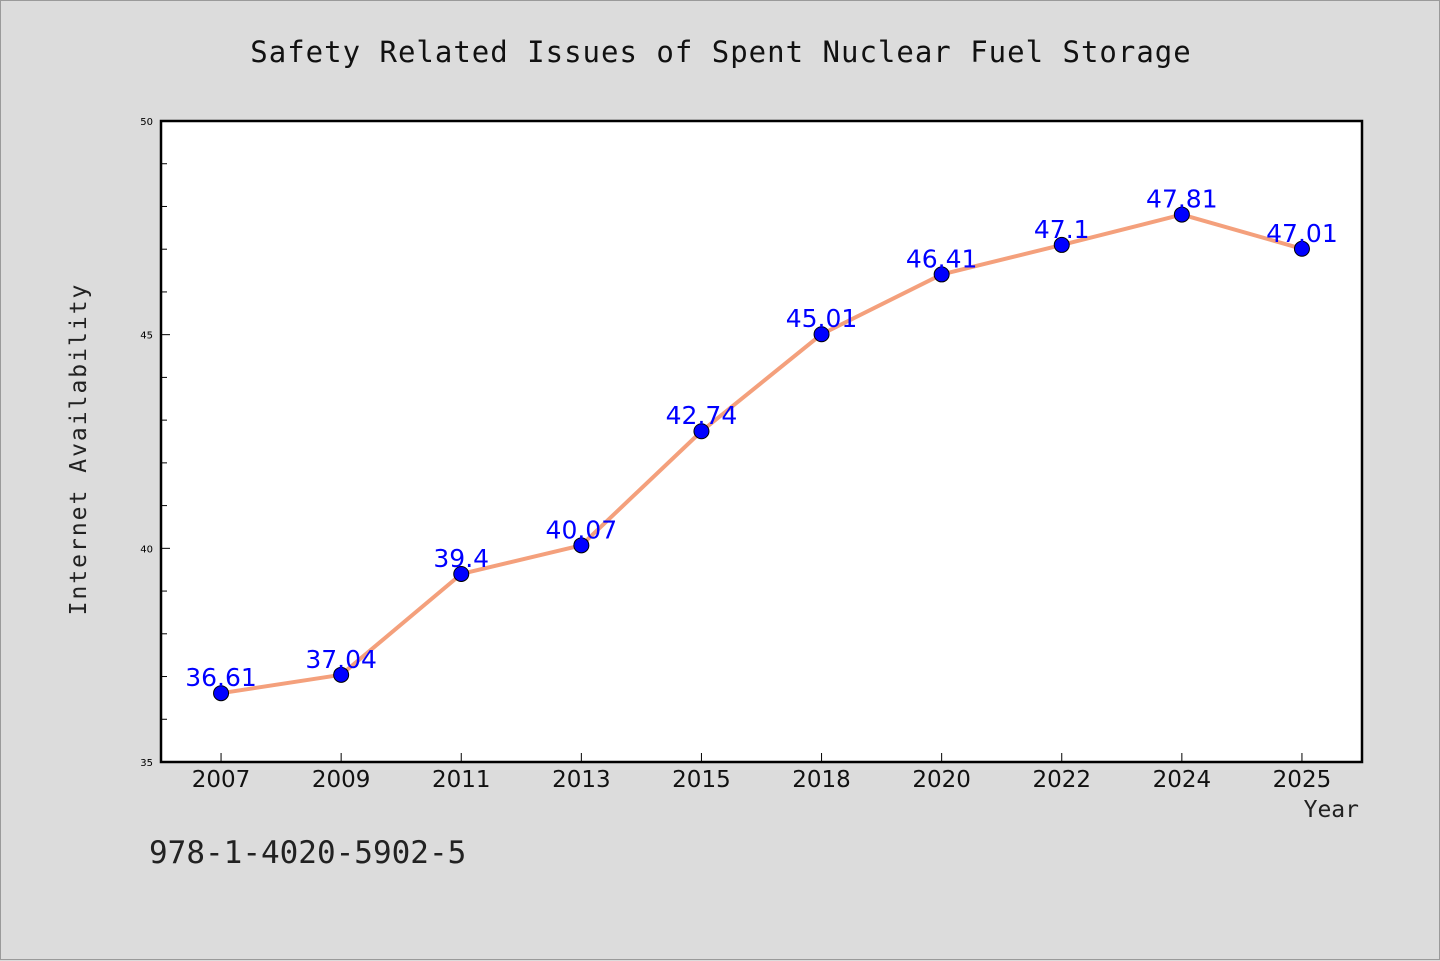  I want to click on x-tick-label: 2024, so click(1182, 780).